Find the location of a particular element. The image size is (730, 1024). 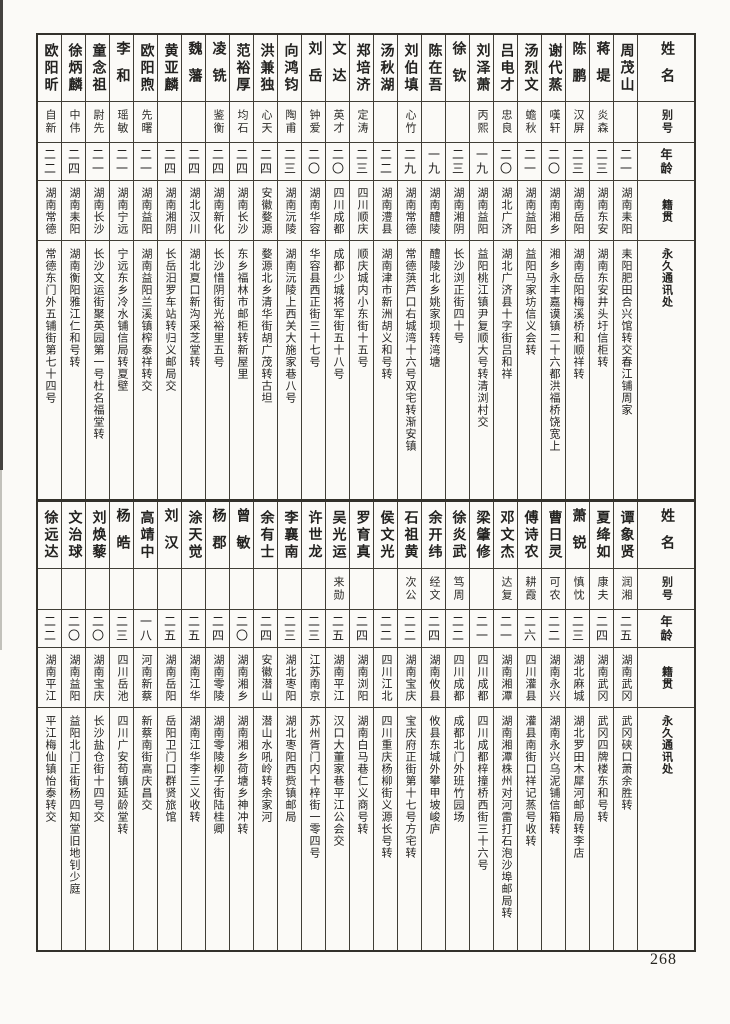

person-age: 二三 is located at coordinates (601, 161).